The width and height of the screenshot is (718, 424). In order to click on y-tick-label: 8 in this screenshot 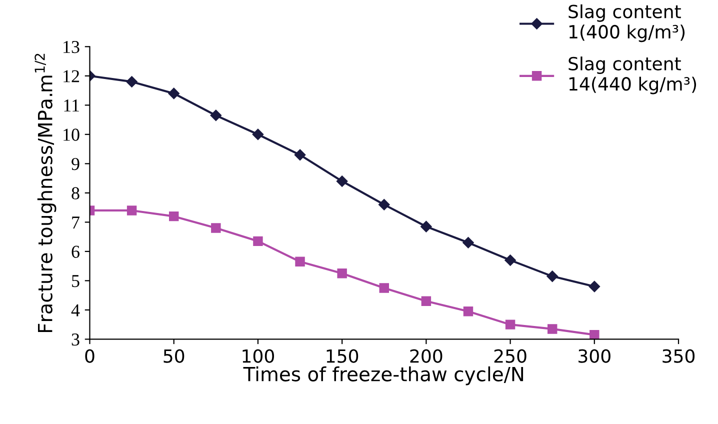, I will do `click(76, 193)`.